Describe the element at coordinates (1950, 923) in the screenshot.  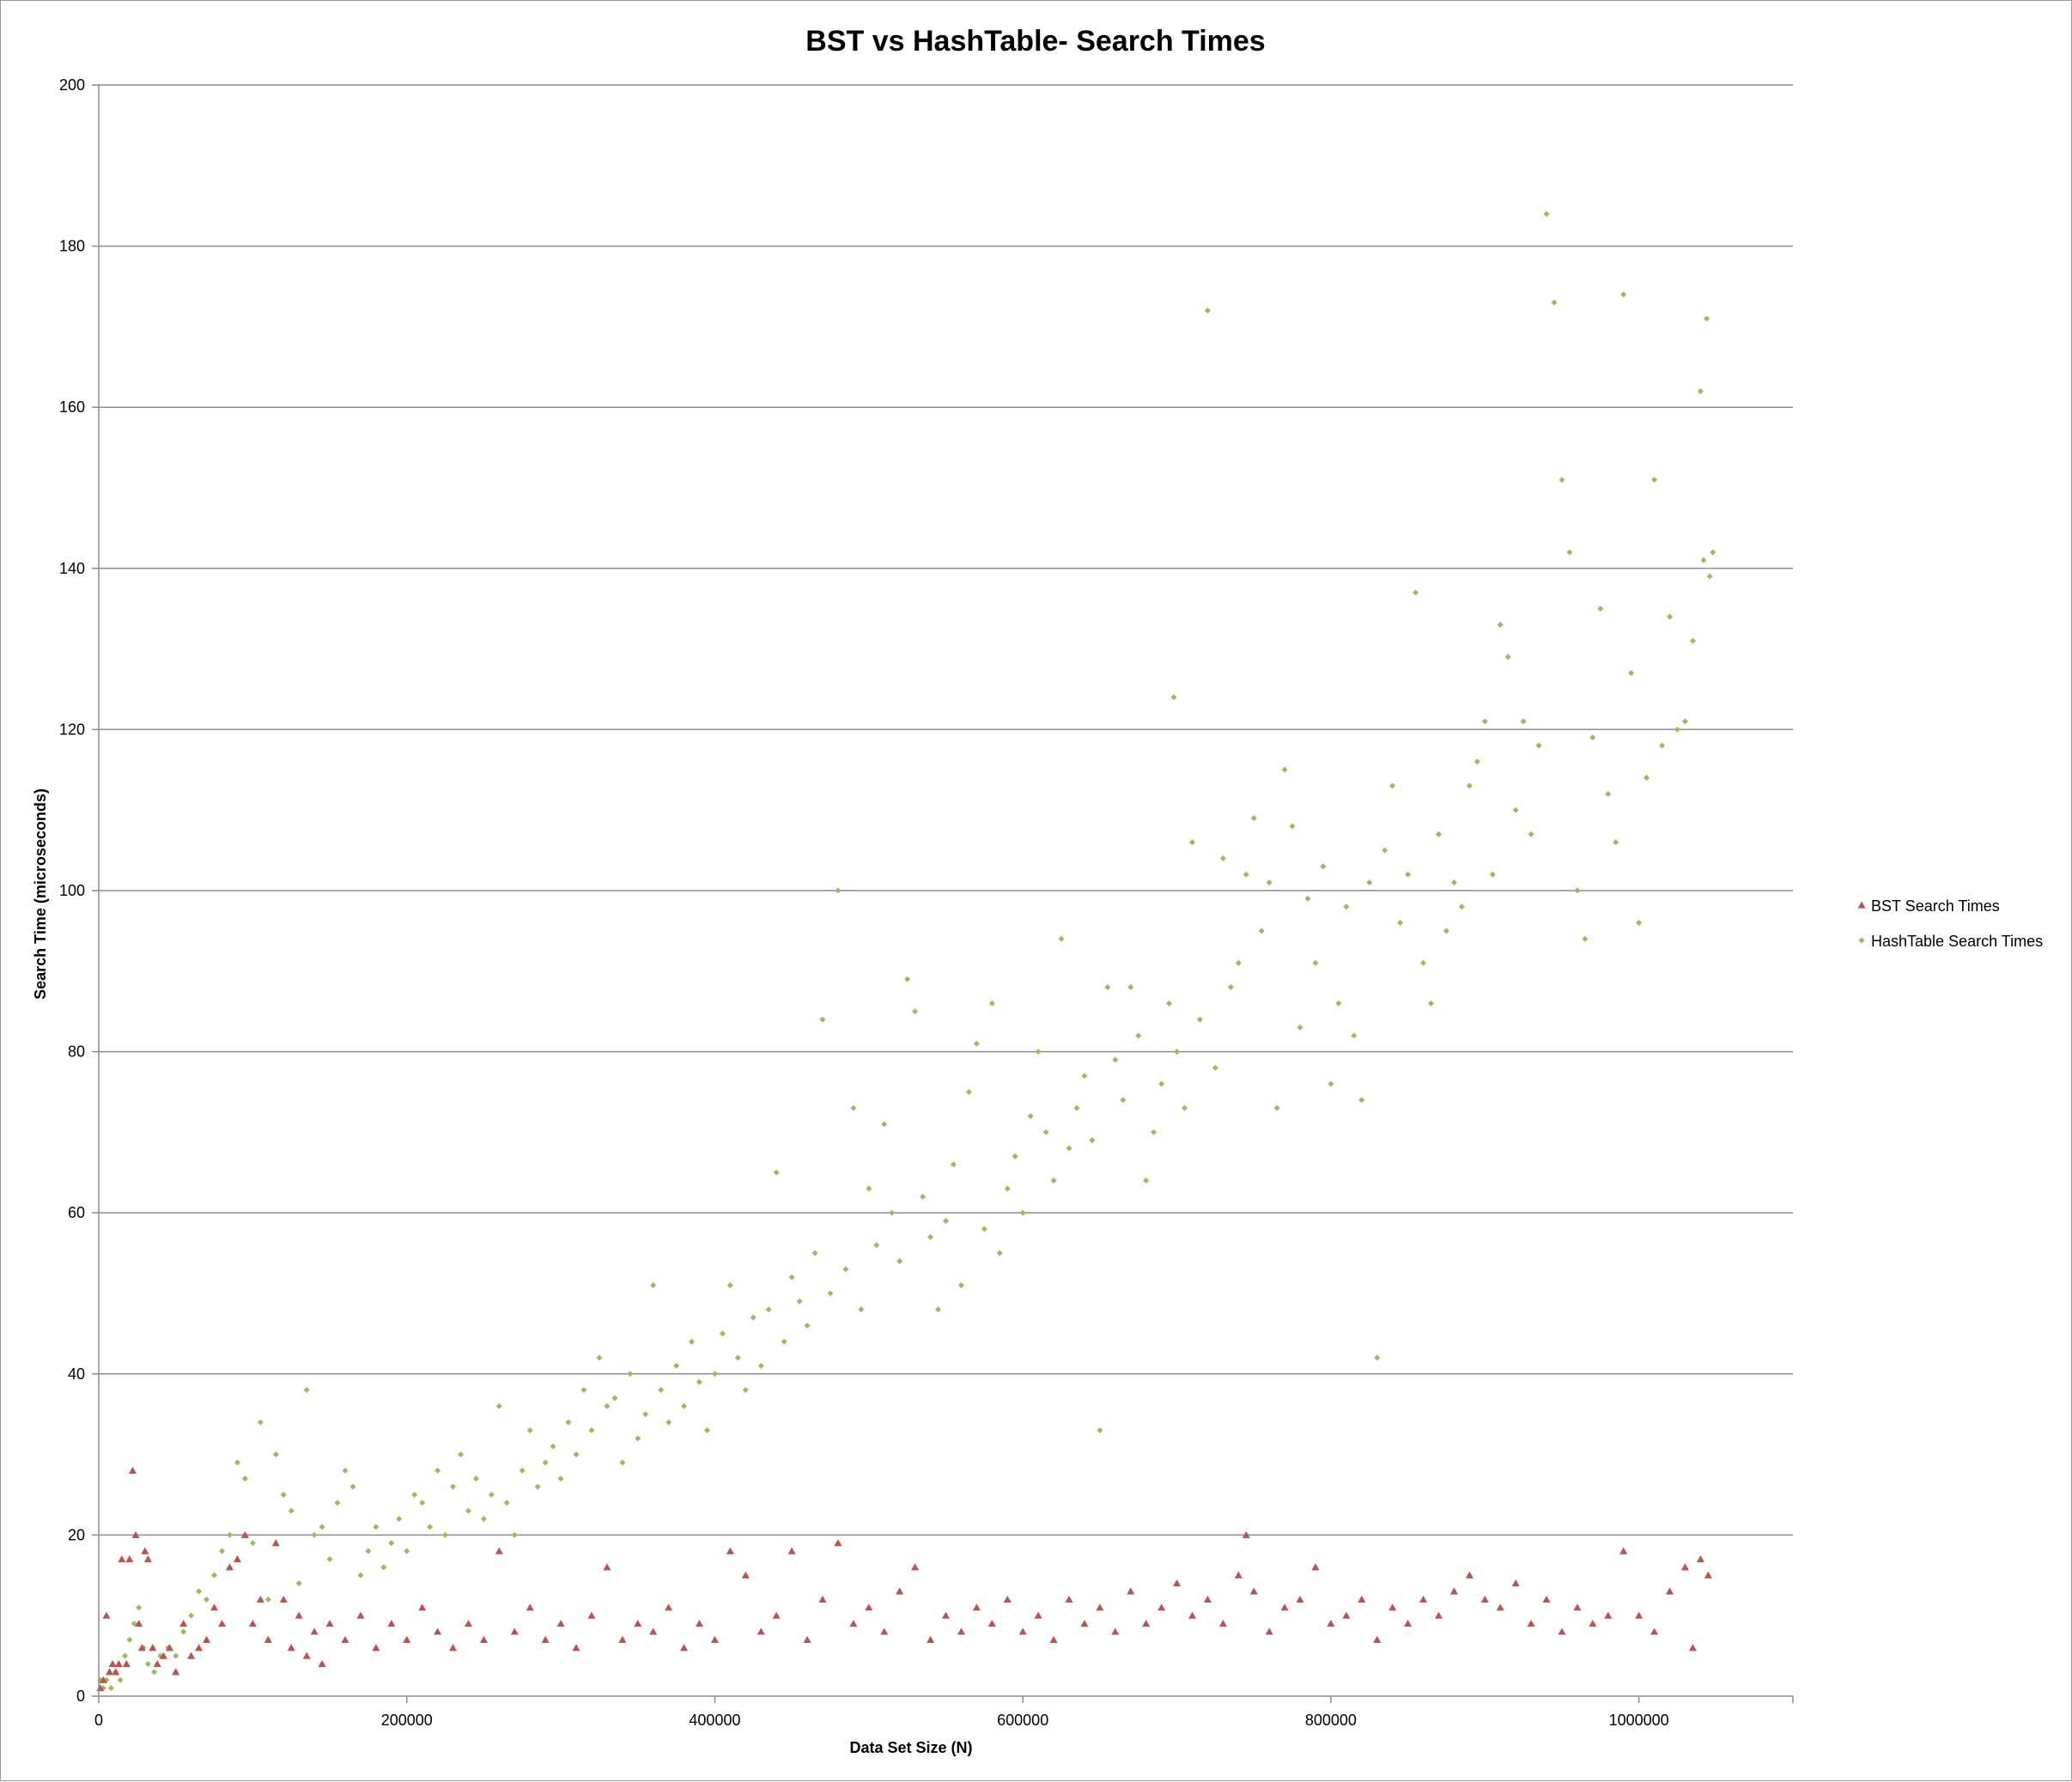
I see `legend: BST Search Times HashTable Search Times` at that location.